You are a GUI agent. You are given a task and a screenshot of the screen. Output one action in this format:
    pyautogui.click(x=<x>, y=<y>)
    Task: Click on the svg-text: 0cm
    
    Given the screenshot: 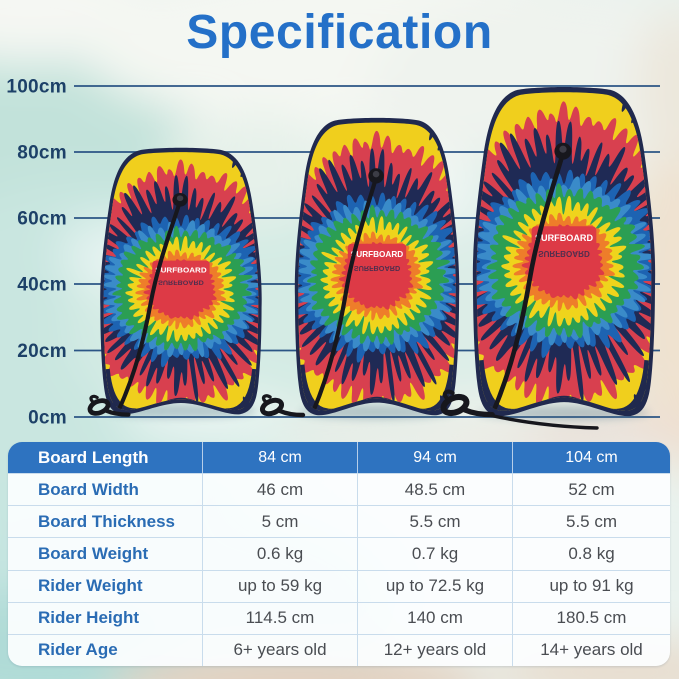 What is the action you would take?
    pyautogui.click(x=47, y=418)
    